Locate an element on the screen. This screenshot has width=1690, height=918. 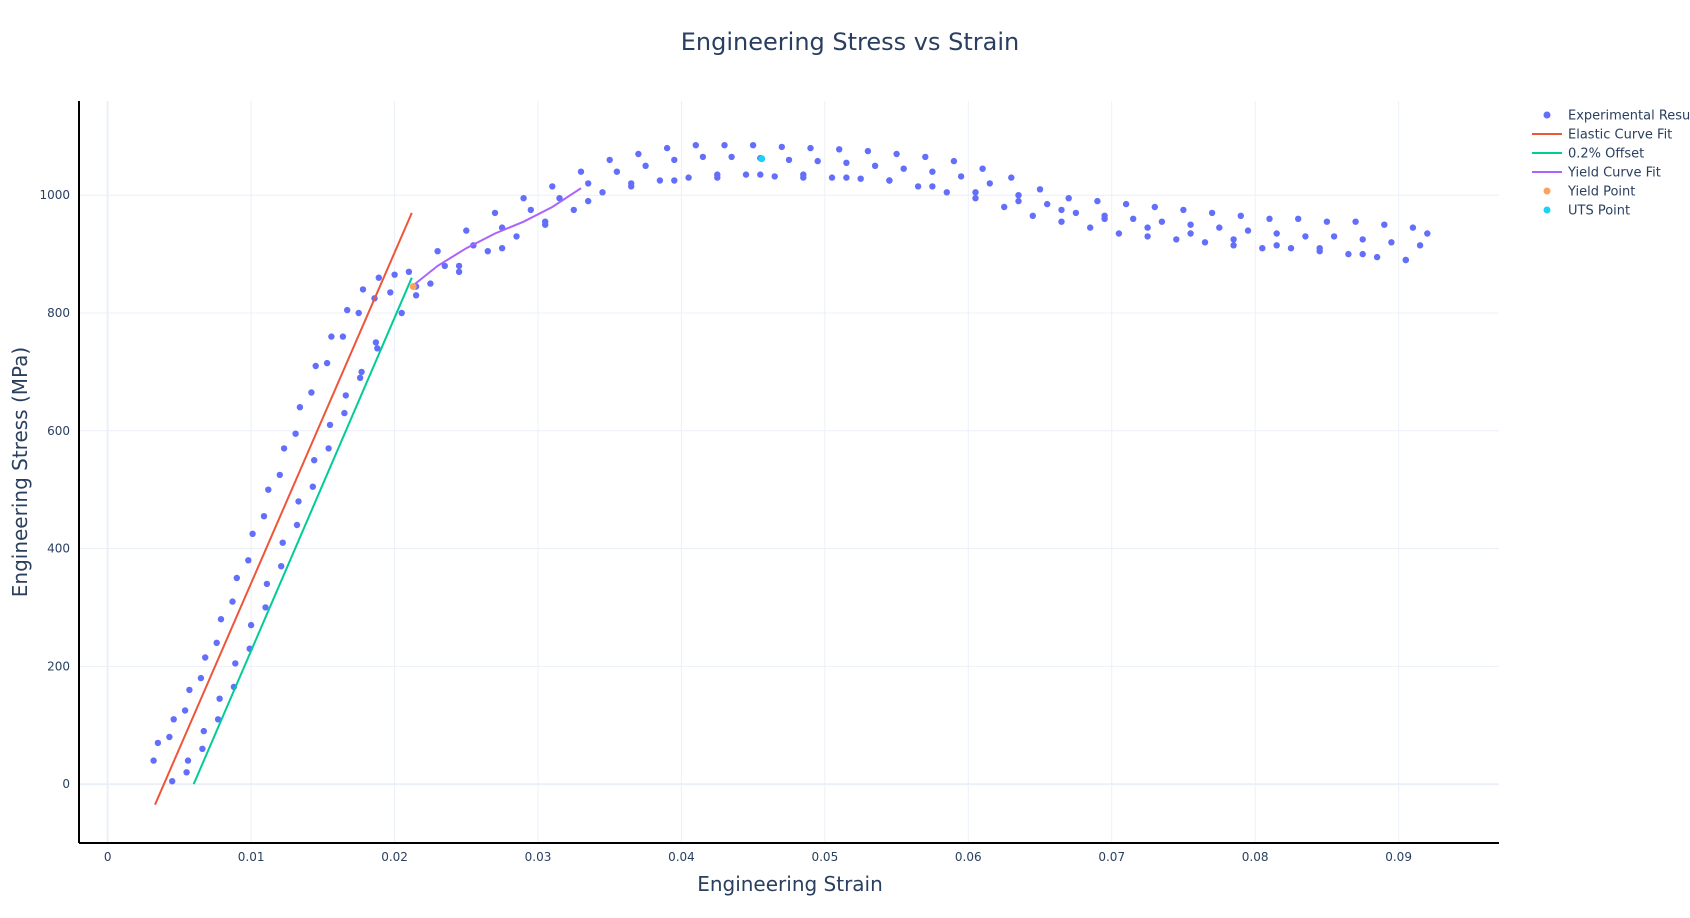
chart-title: Engineering Stress vs Strain is located at coordinates (850, 42).